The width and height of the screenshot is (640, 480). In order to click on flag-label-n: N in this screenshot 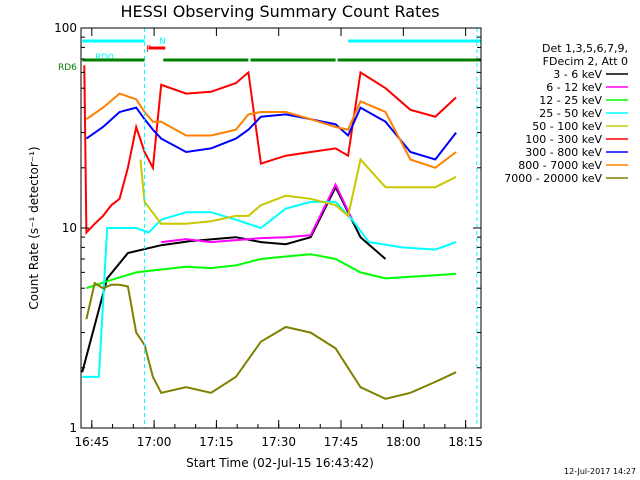, I will do `click(162, 42)`.